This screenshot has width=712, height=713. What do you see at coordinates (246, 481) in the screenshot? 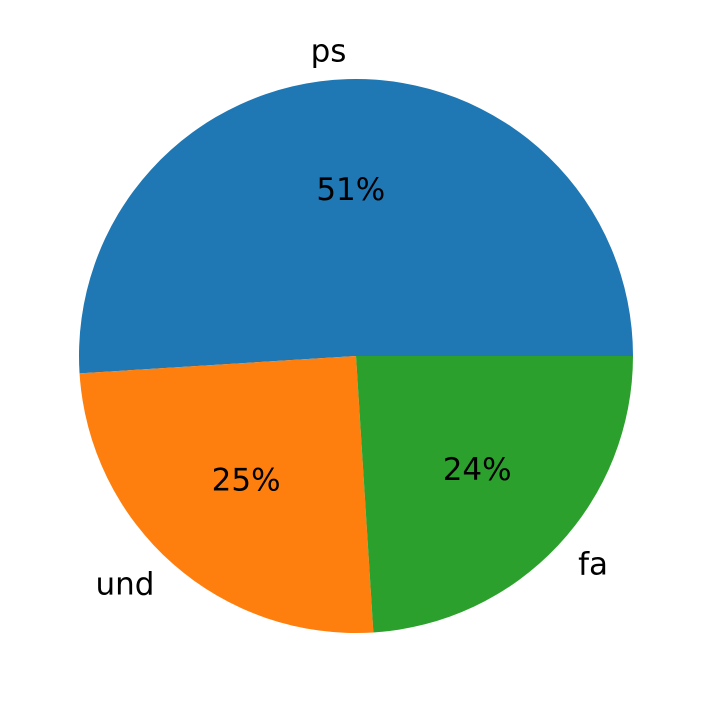
I see `percent-label: 25%` at bounding box center [246, 481].